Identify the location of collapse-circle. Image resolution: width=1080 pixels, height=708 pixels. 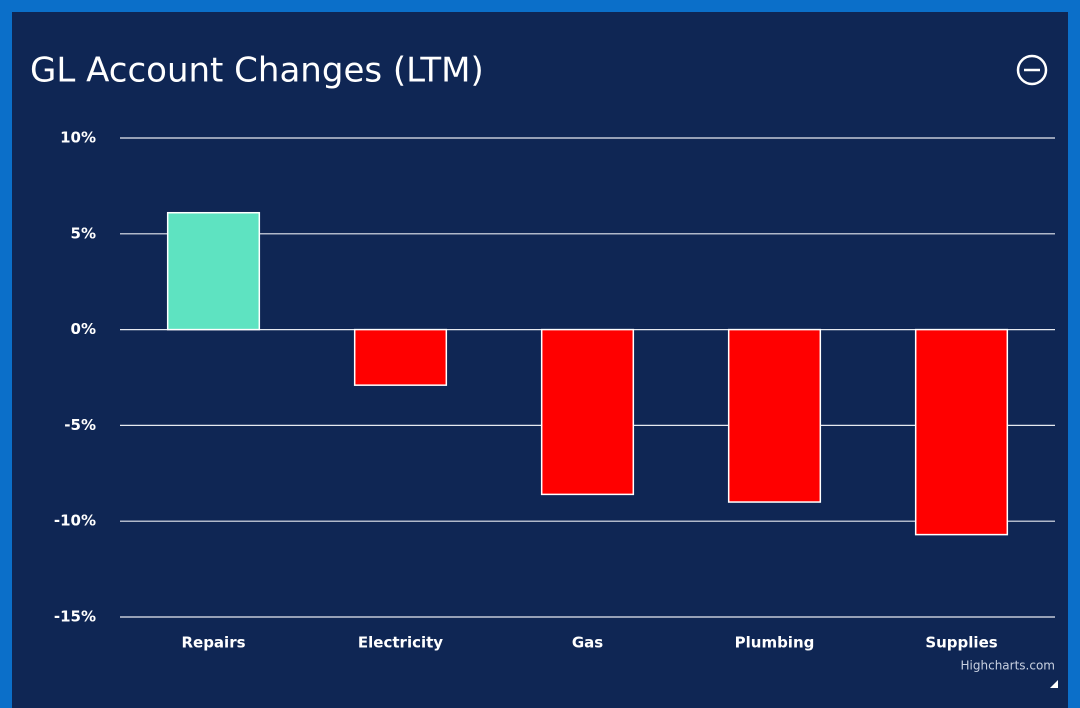
(1032, 70).